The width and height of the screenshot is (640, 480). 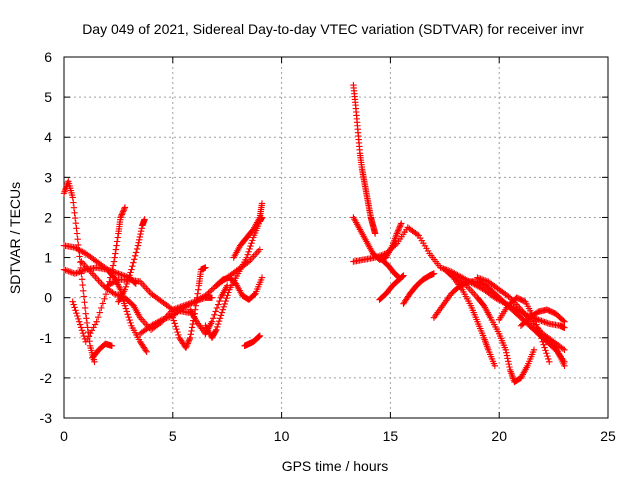 I want to click on y-axis-label: SDTVAR / TECUs, so click(x=15, y=238).